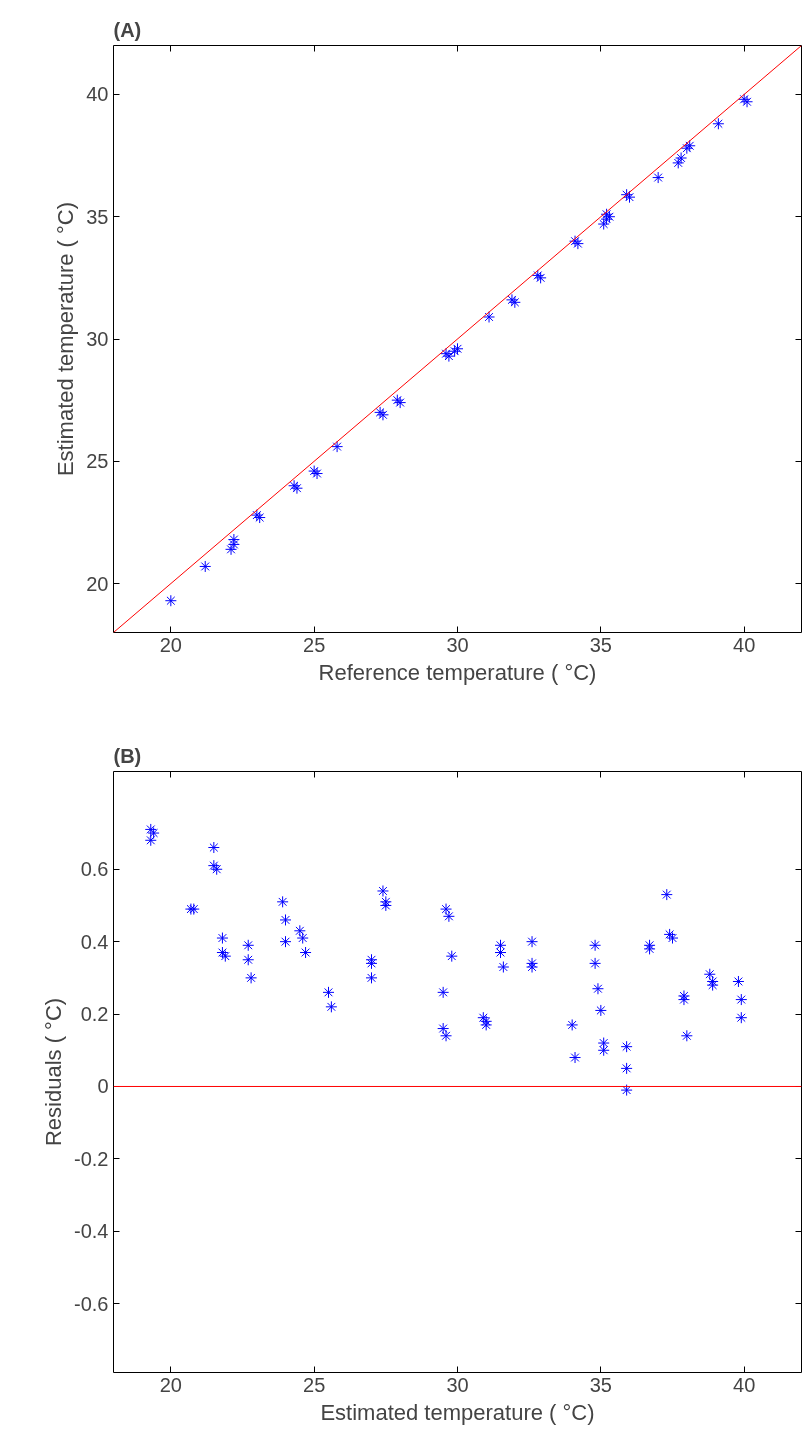  I want to click on y-tick-label: 35, so click(97, 216).